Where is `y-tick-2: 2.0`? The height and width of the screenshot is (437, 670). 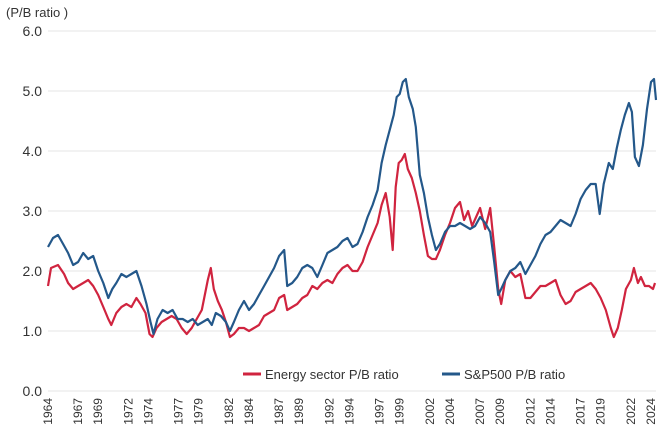 y-tick-2: 2.0 is located at coordinates (33, 271).